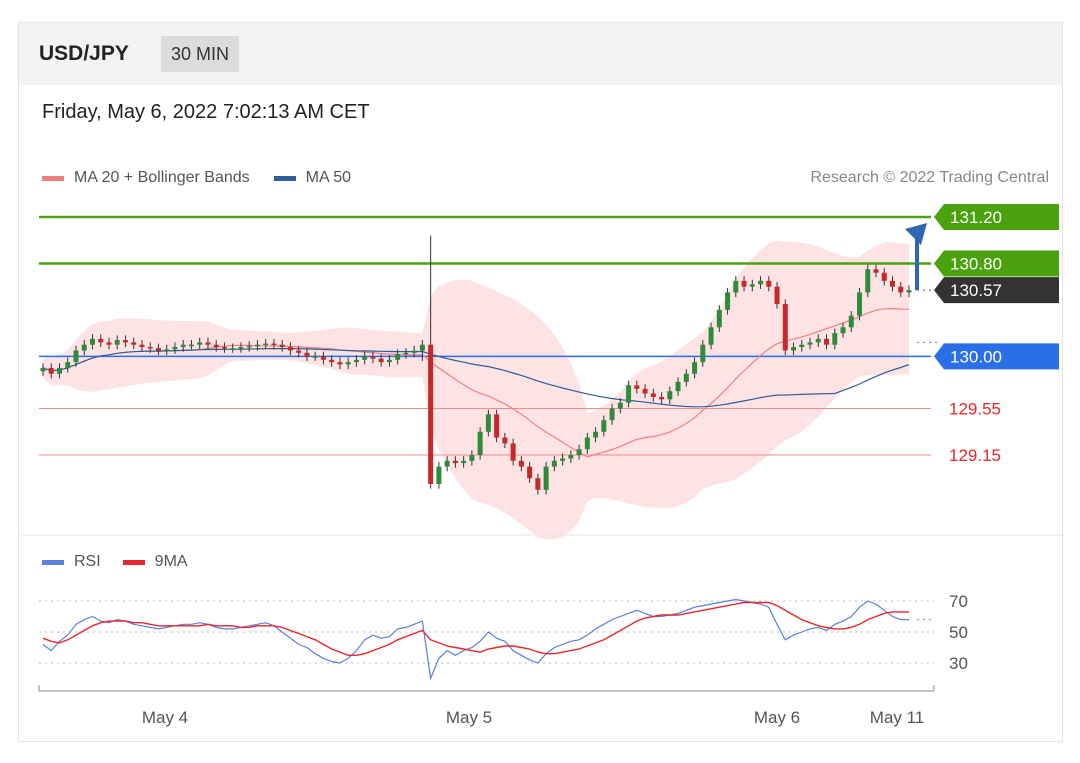 The width and height of the screenshot is (1080, 763). I want to click on x-tick-label: May 11, so click(897, 717).